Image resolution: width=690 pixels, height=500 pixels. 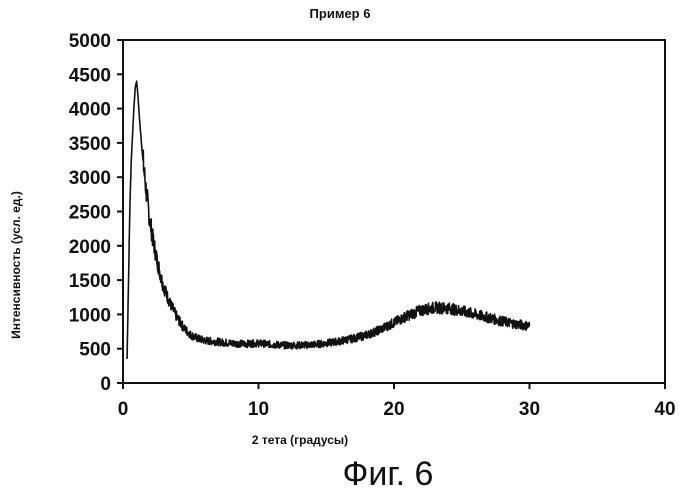 I want to click on y-tick-label: 1000, so click(x=90, y=315).